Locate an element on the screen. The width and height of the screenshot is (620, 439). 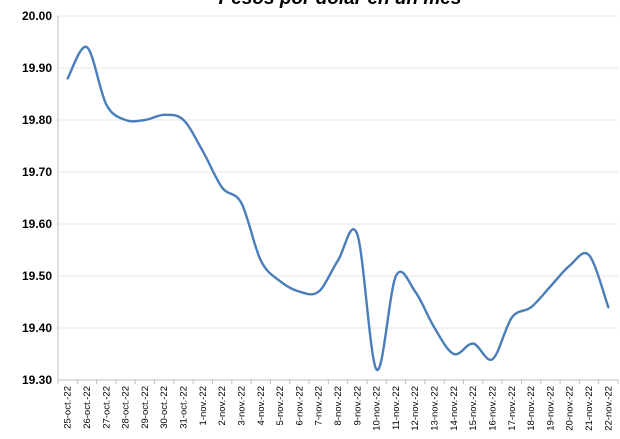
x-tick-label: 31-oct.-22 is located at coordinates (184, 407).